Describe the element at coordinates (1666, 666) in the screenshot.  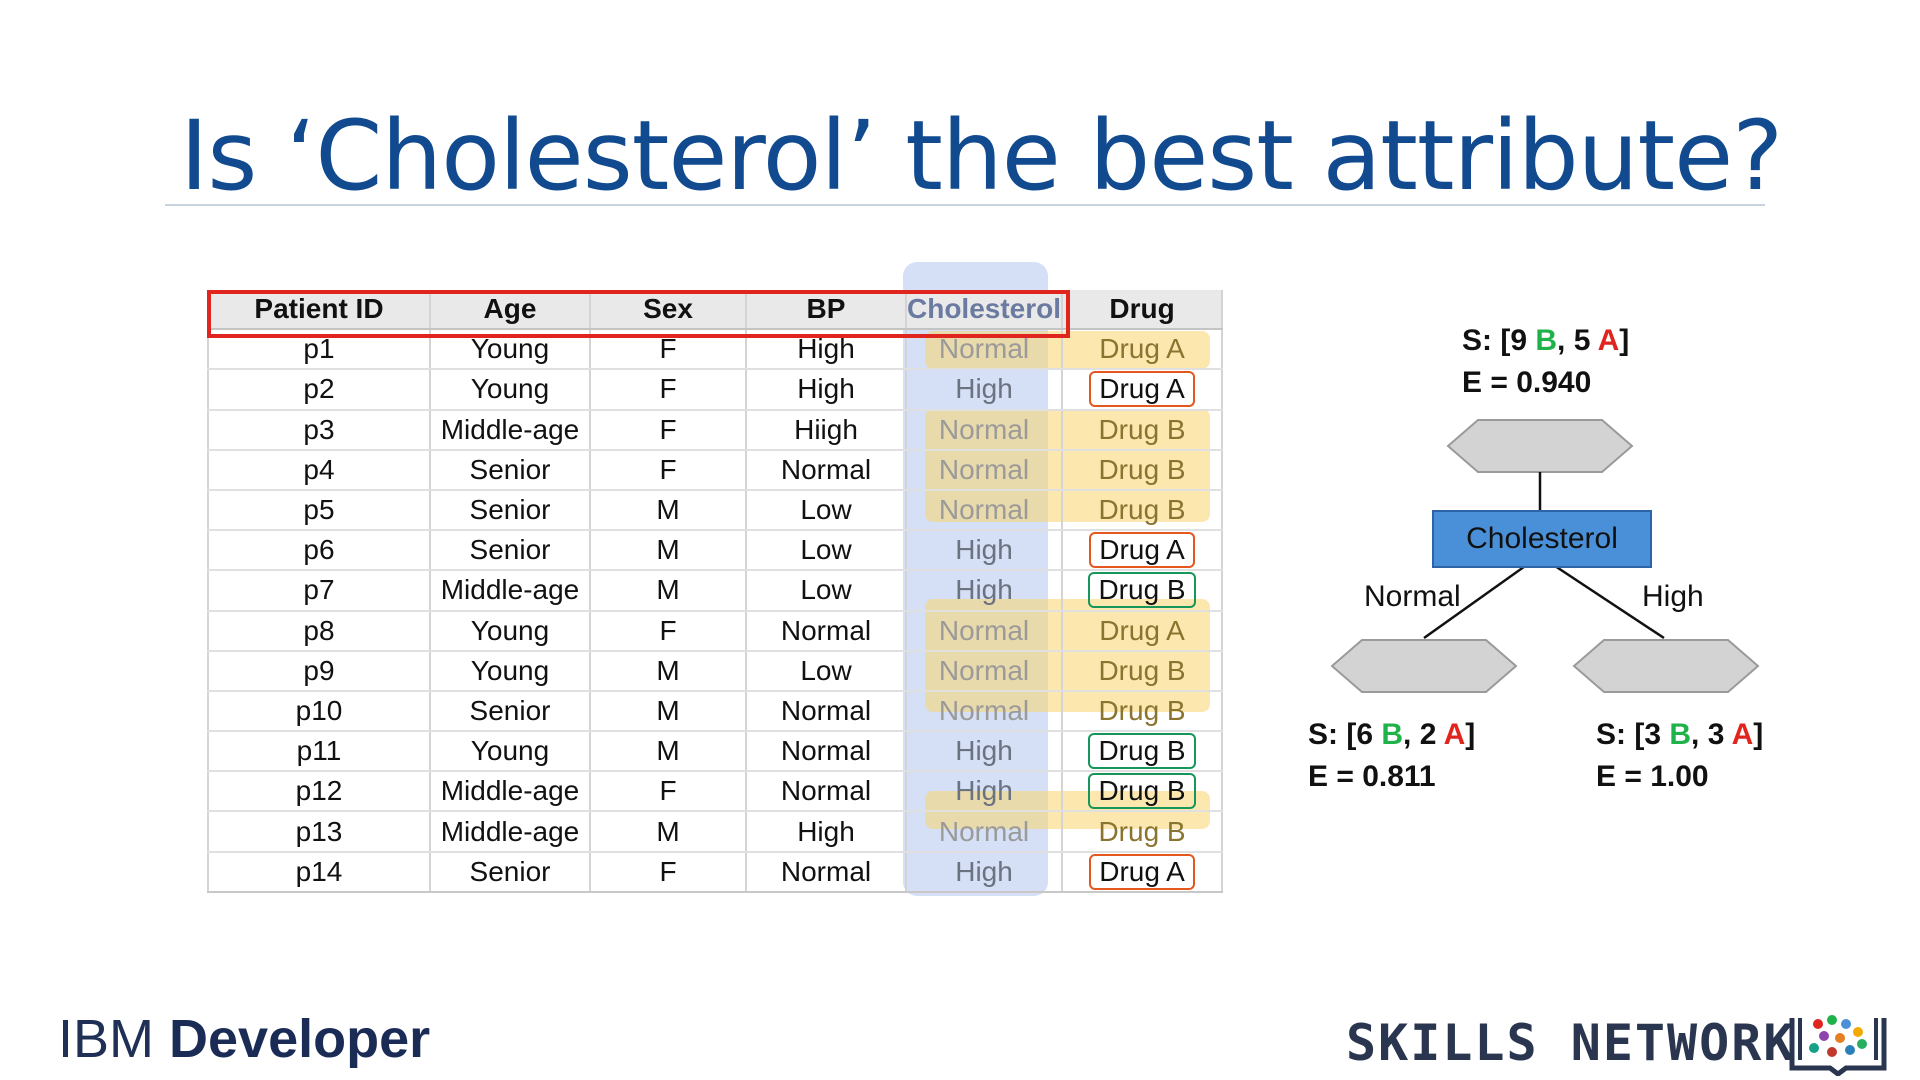
I see `right-child-hexagon` at that location.